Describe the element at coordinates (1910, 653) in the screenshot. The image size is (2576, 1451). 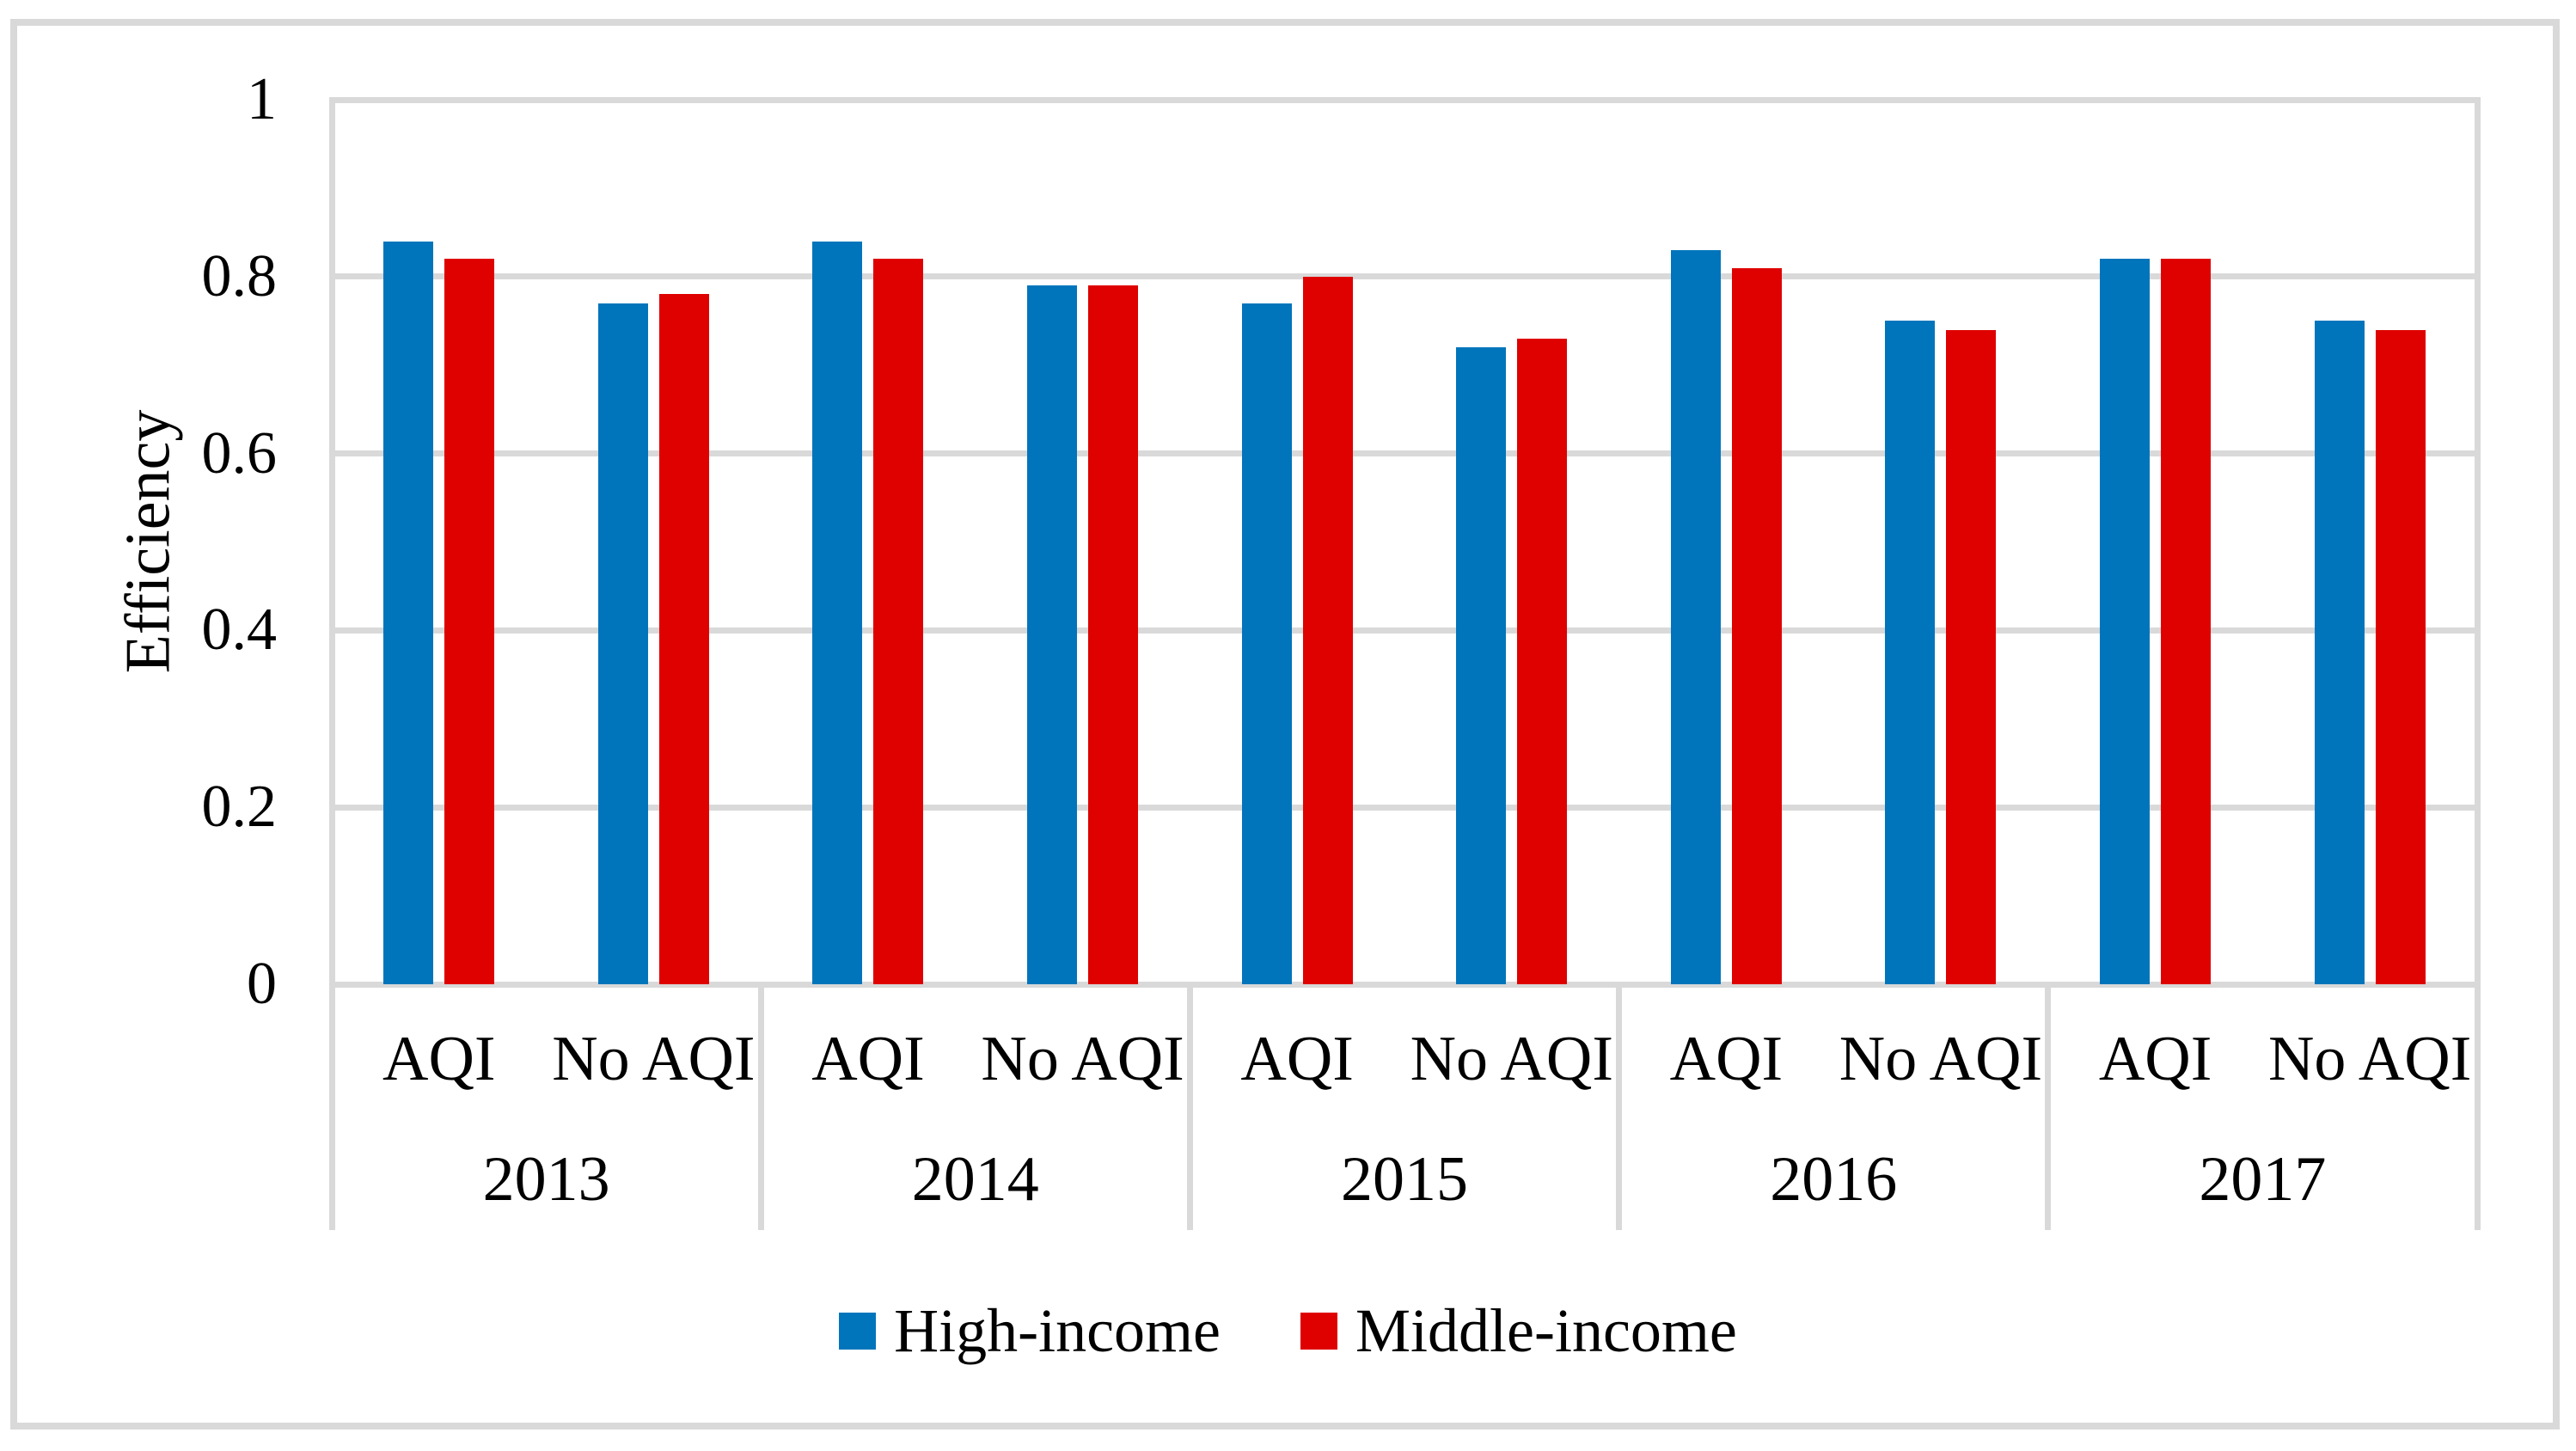
I see `bar-high-income-2016-no-aqi` at that location.